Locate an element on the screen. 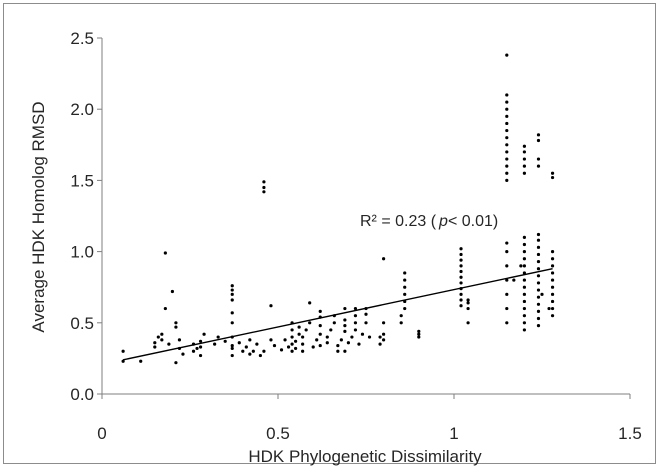  x-tick-label: 1.5 is located at coordinates (630, 433).